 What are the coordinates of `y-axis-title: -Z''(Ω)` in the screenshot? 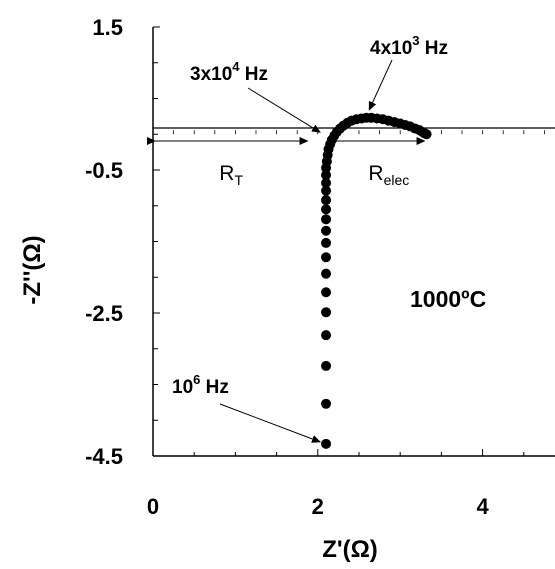 It's located at (32, 269).